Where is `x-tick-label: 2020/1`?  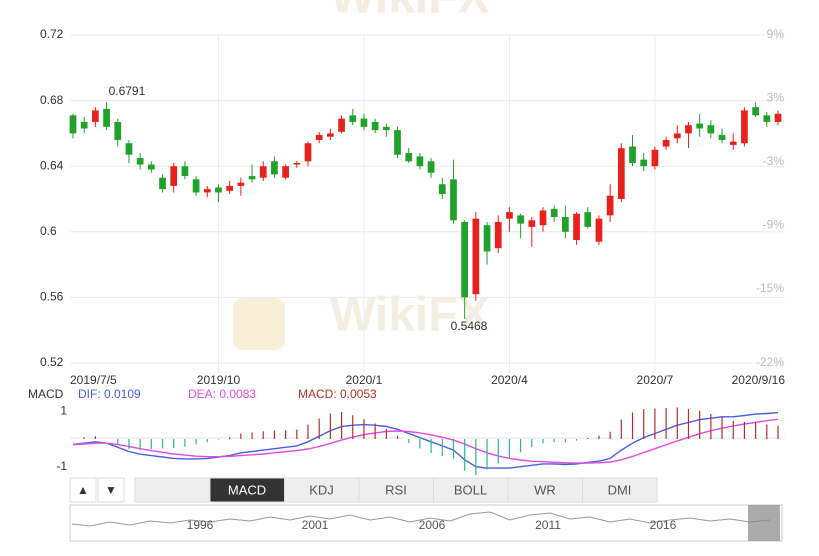 x-tick-label: 2020/1 is located at coordinates (364, 380).